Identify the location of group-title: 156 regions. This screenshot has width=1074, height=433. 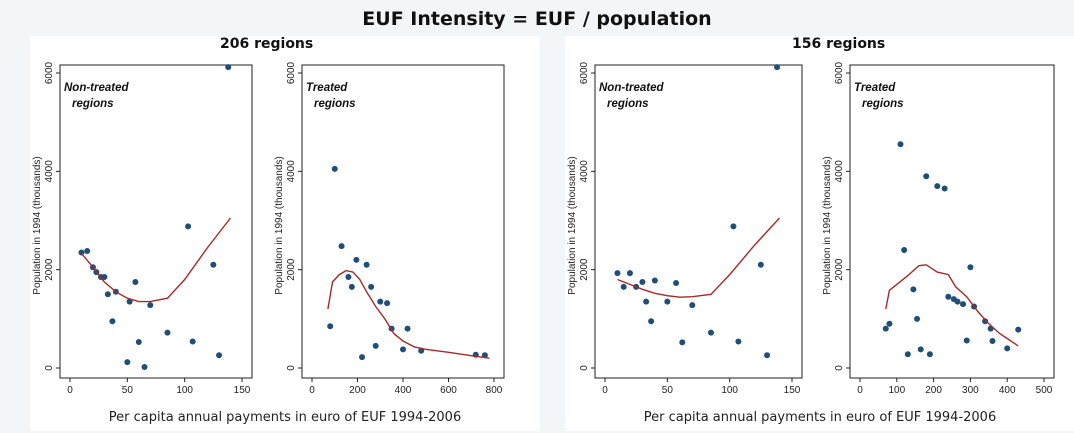
(839, 44).